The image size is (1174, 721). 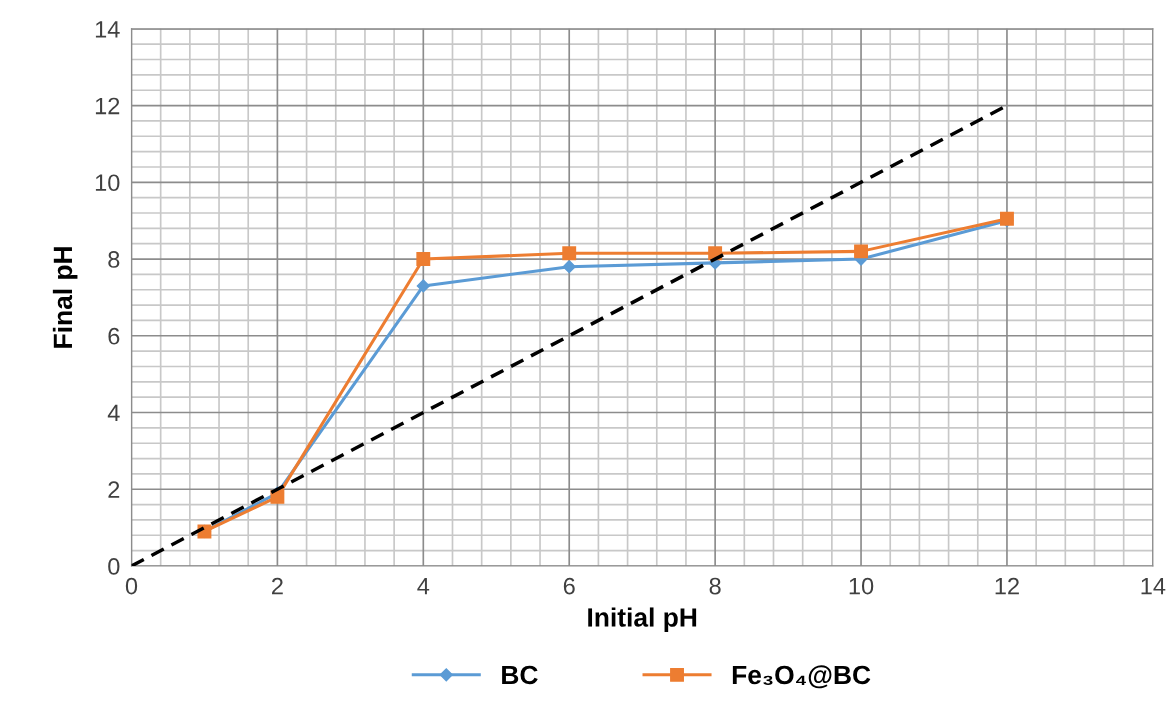 What do you see at coordinates (569, 586) in the screenshot?
I see `x-tick-label: 6` at bounding box center [569, 586].